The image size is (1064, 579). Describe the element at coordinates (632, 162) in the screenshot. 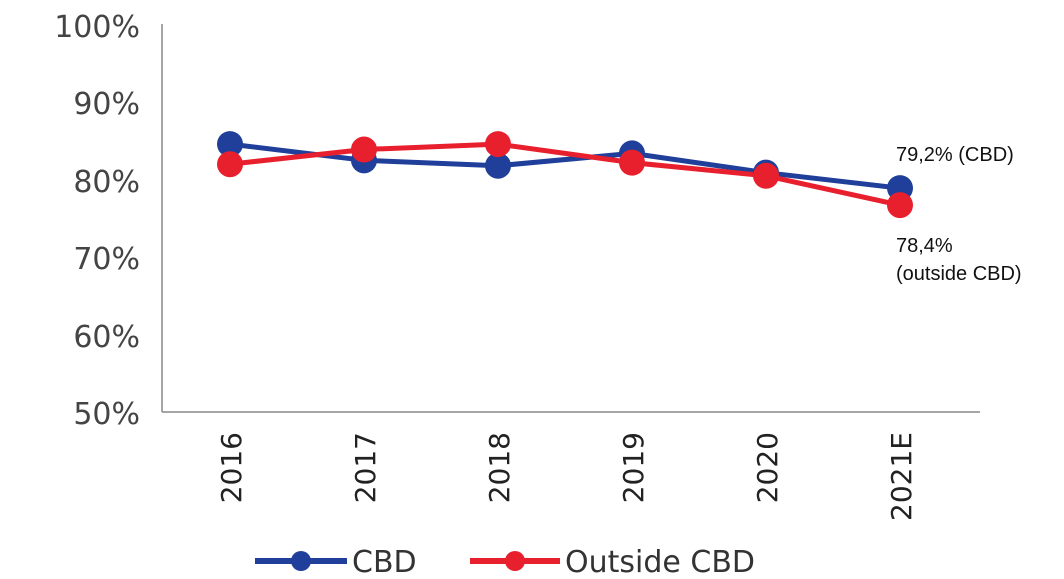

I see `data-point-outside-cbd-2019` at that location.